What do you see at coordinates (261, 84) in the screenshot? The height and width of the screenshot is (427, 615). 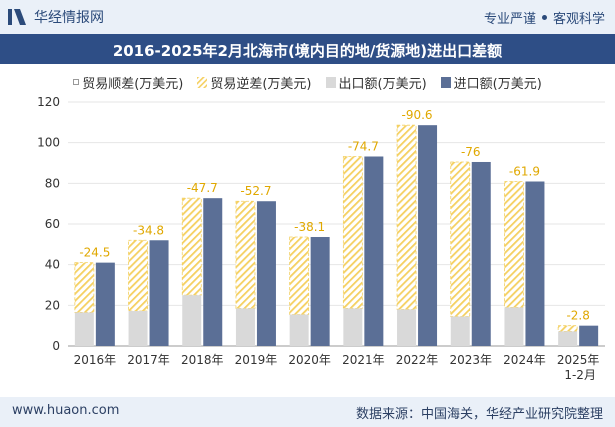 I see `legend-label-deficit: 贸易逆差(万美元)` at bounding box center [261, 84].